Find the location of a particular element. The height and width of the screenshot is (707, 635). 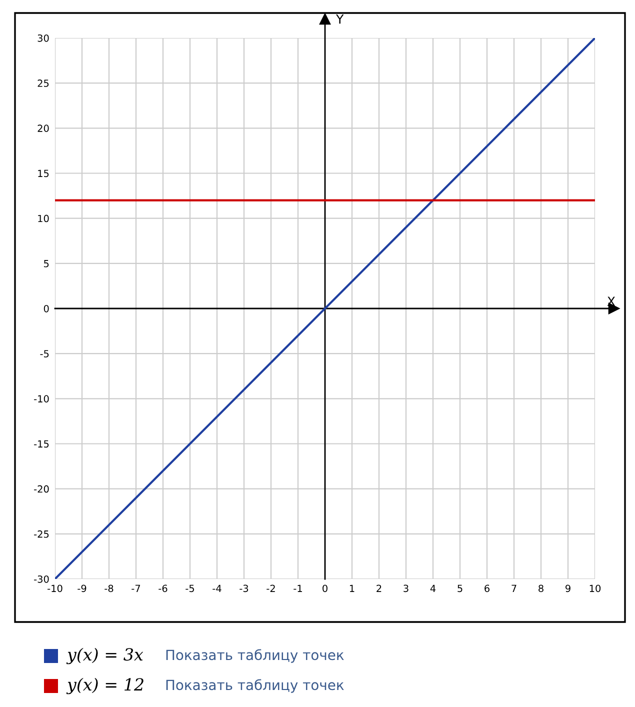

x-tick-label: 3 is located at coordinates (406, 588).